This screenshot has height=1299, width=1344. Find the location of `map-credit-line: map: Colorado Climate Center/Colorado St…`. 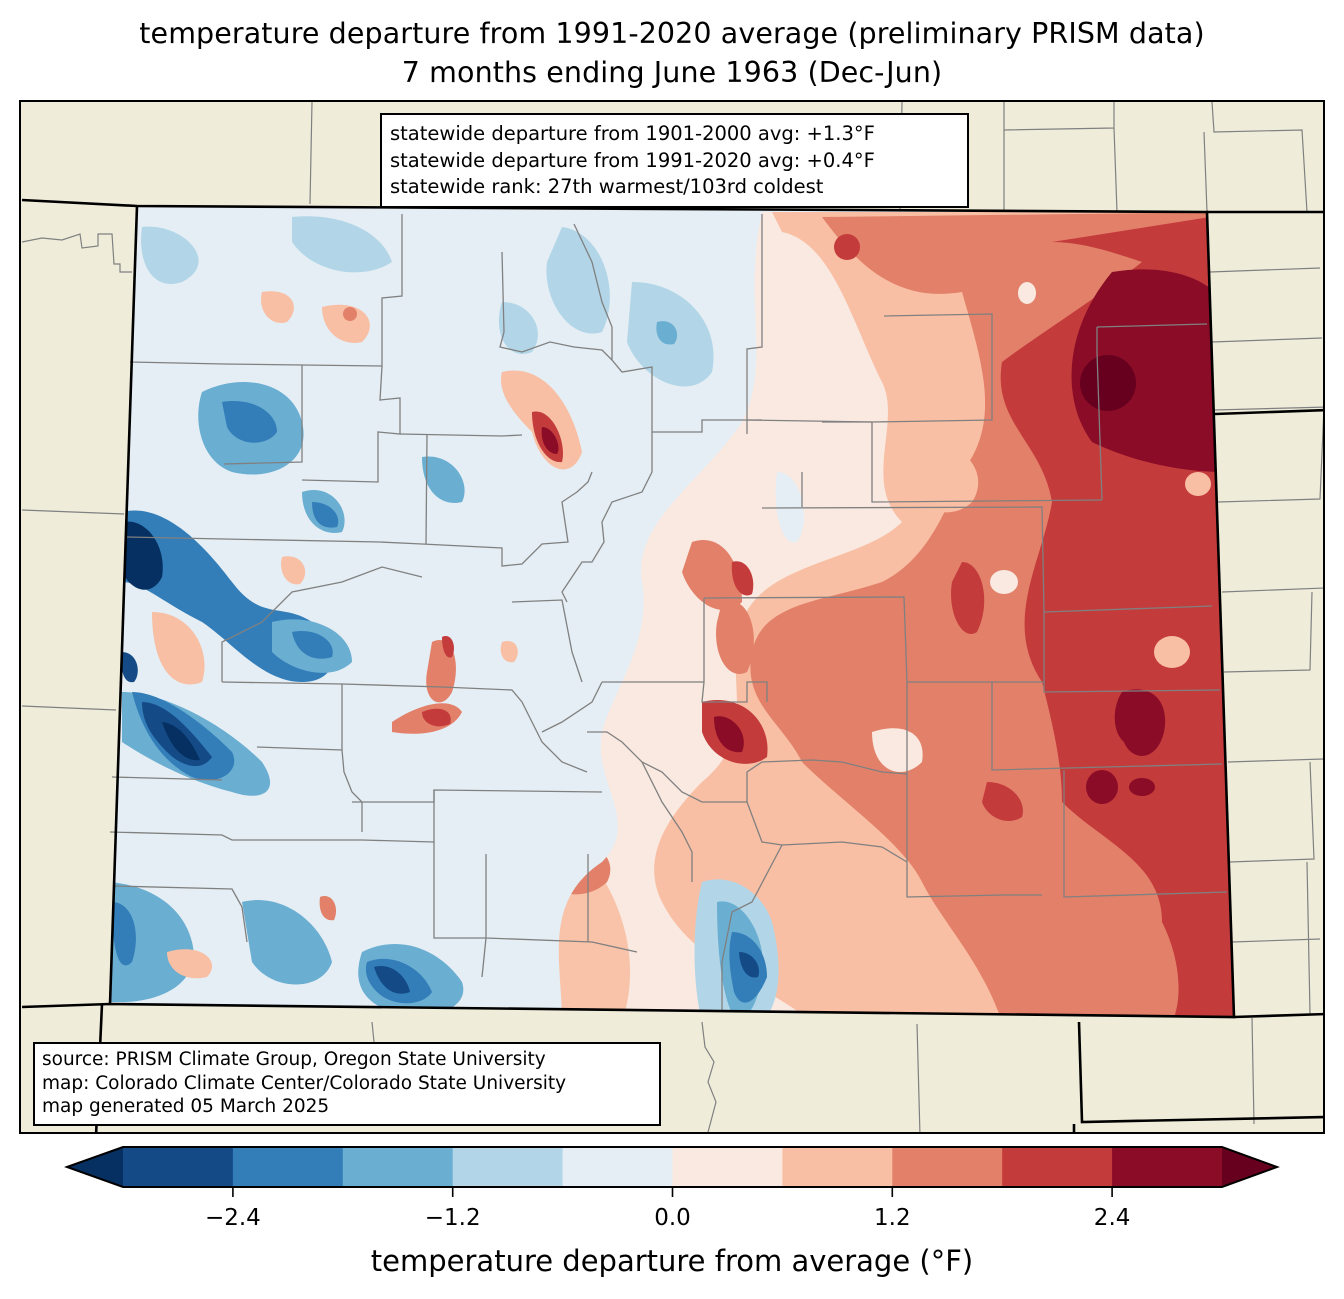

map-credit-line: map: Colorado Climate Center/Colorado St… is located at coordinates (304, 1083).